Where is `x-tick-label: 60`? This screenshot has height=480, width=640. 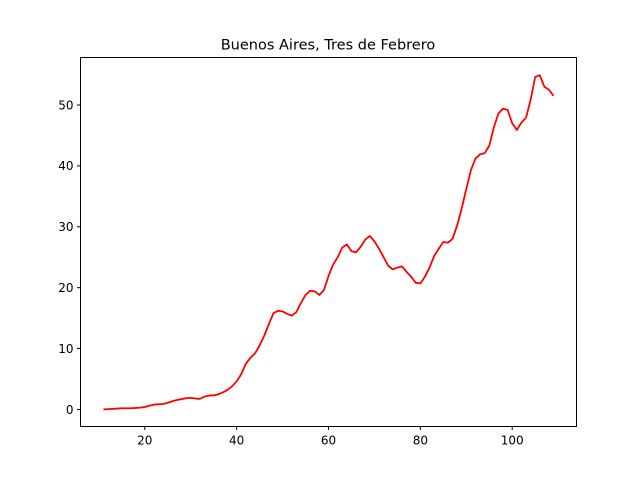
x-tick-label: 60 is located at coordinates (328, 441).